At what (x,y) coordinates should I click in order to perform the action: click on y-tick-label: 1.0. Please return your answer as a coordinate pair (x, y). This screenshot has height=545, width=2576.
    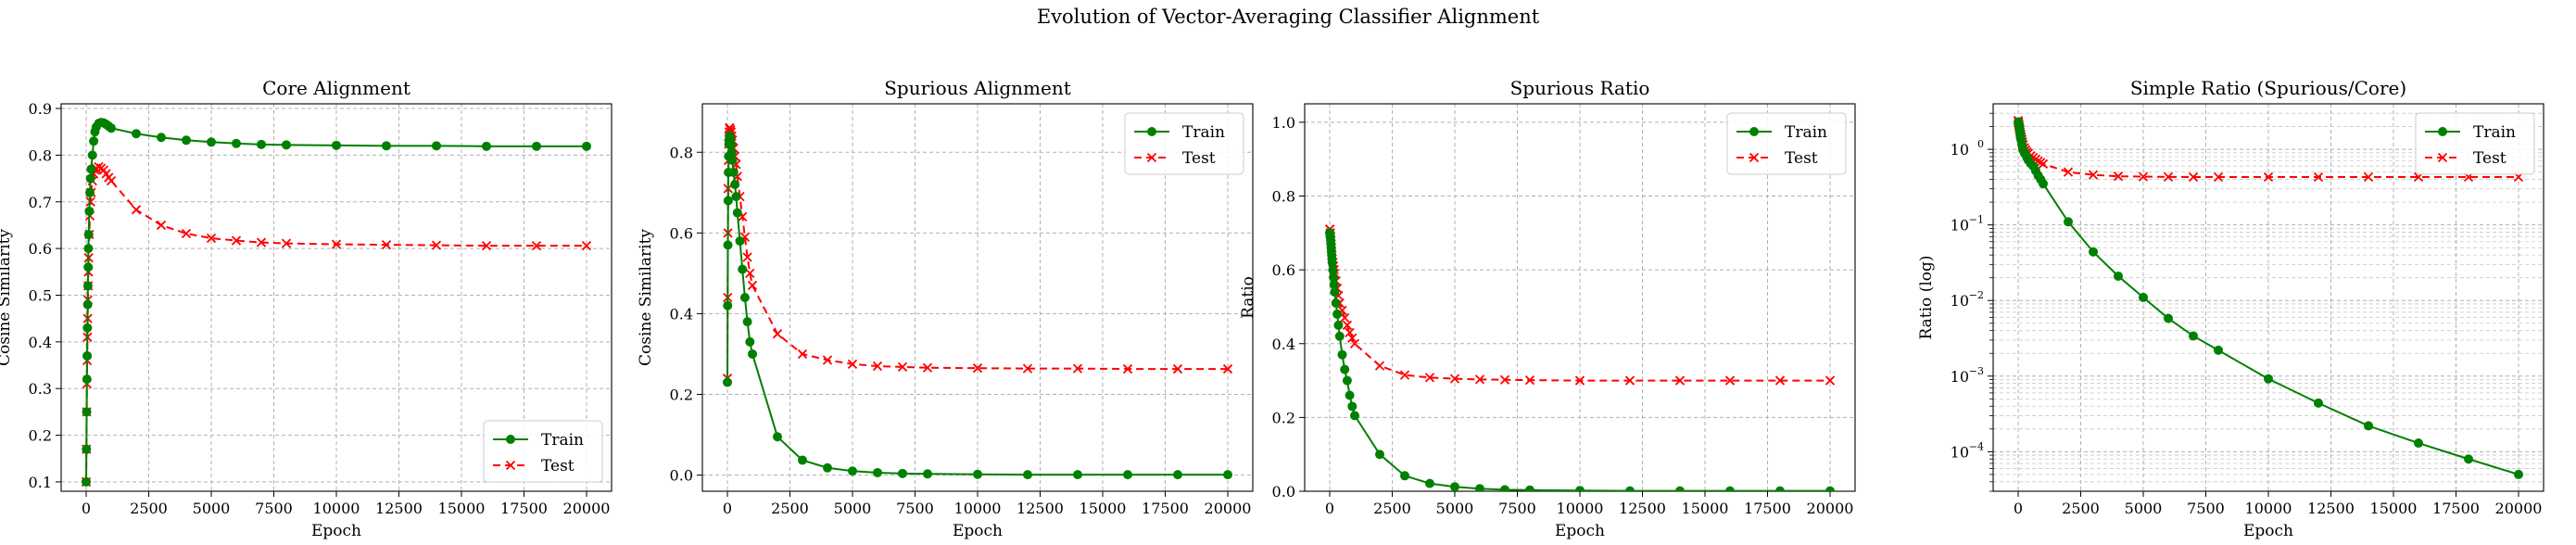
    Looking at the image, I should click on (1283, 123).